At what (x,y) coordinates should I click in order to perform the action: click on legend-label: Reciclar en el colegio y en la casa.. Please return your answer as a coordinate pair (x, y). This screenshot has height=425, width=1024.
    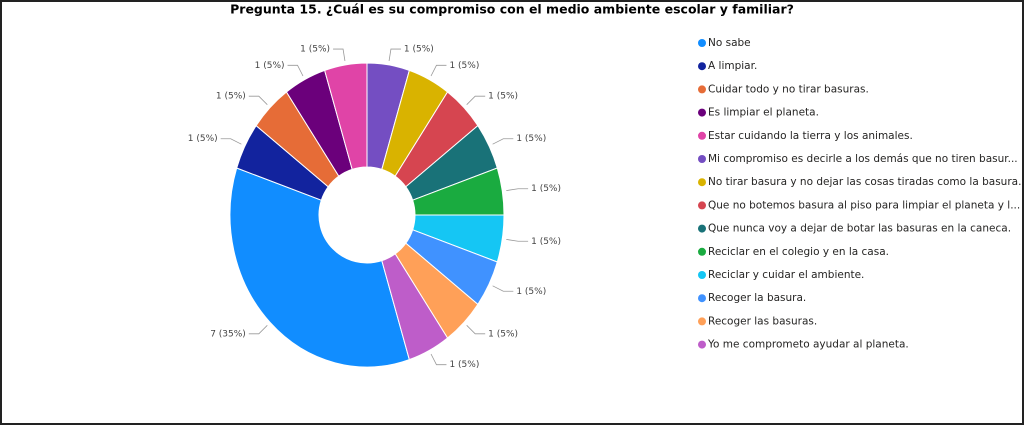
    Looking at the image, I should click on (798, 252).